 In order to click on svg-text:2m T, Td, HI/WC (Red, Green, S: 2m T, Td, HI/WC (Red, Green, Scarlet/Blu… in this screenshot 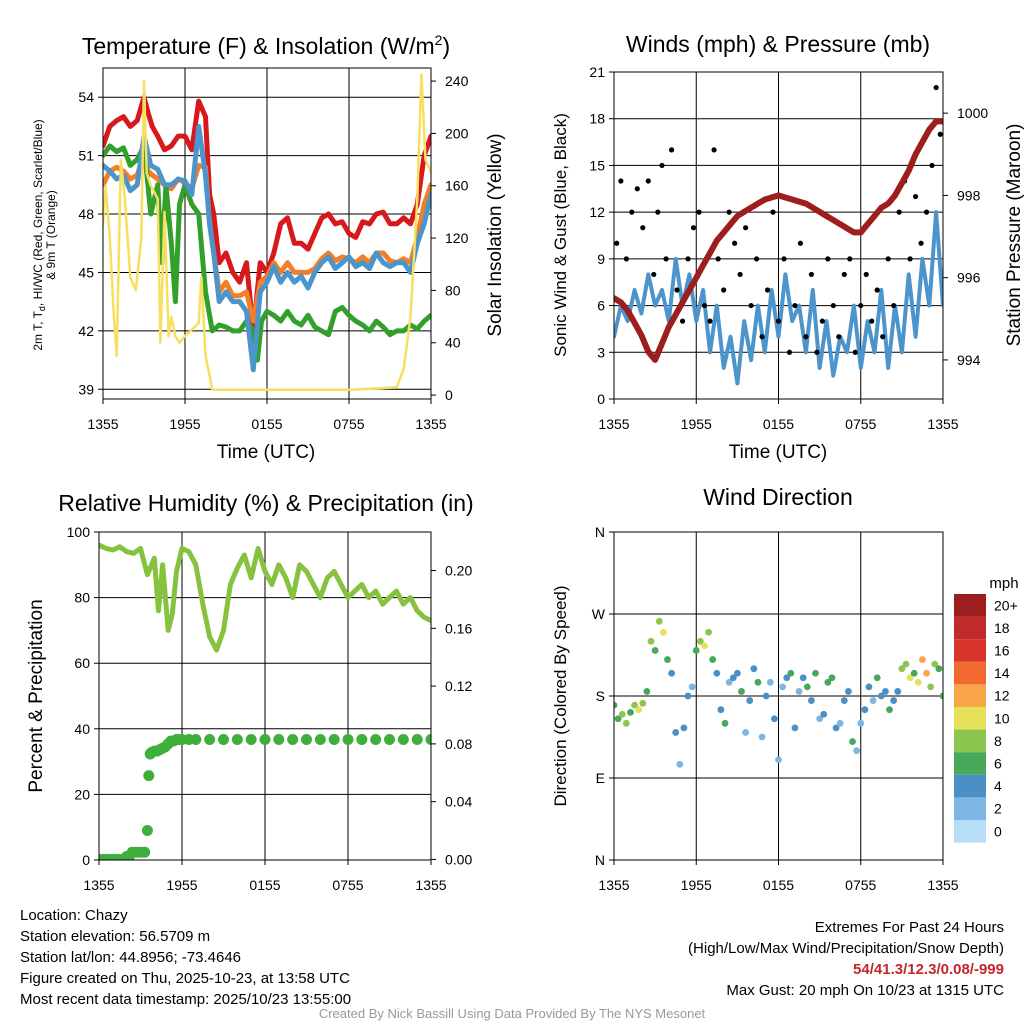, I will do `click(39, 234)`.